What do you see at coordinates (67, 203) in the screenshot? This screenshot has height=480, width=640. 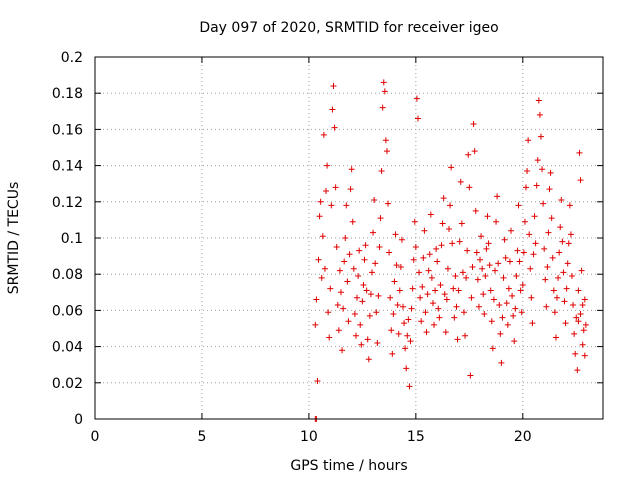 I see `y-tick-label: 0.12` at bounding box center [67, 203].